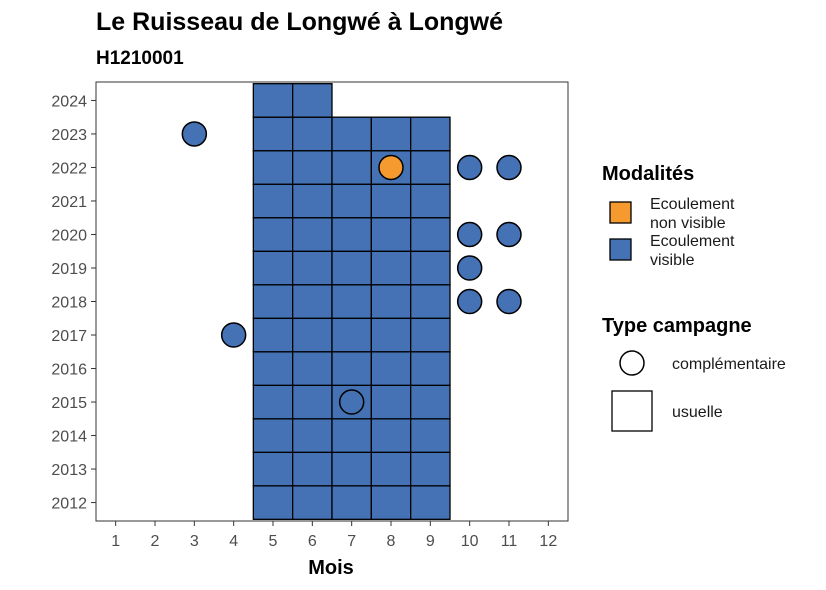  What do you see at coordinates (233, 541) in the screenshot?
I see `x-tick-label-4: 4` at bounding box center [233, 541].